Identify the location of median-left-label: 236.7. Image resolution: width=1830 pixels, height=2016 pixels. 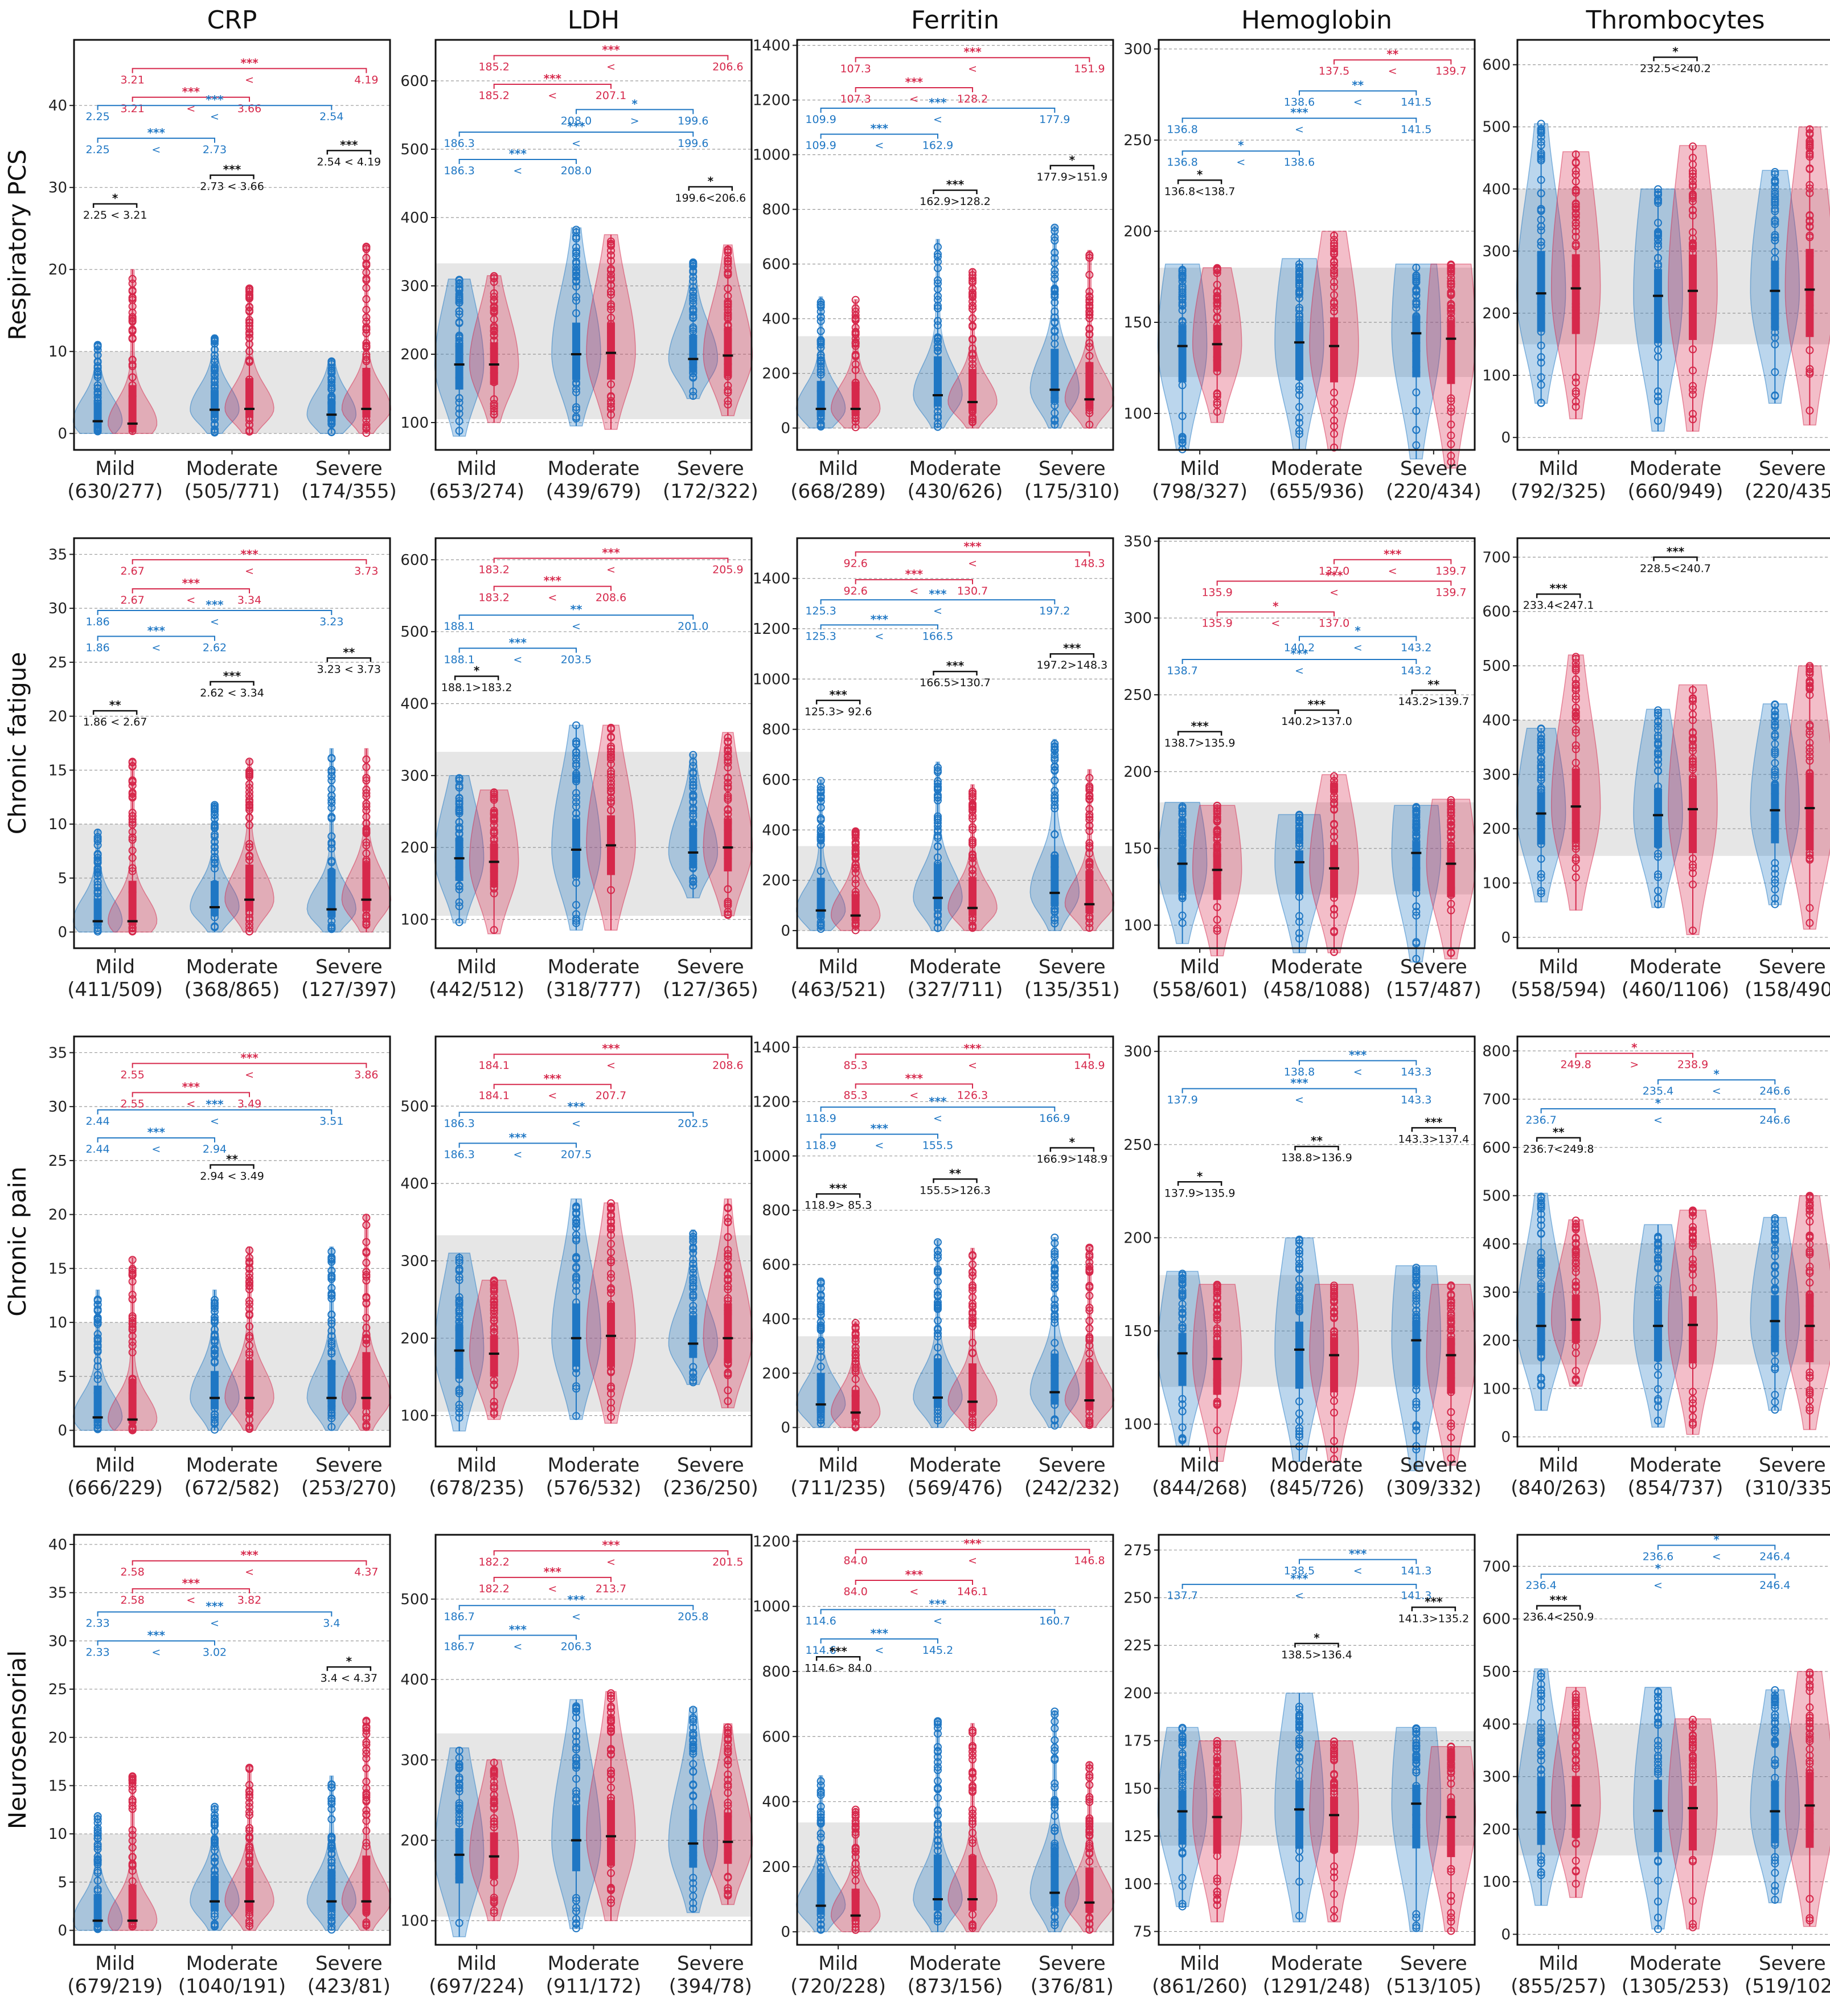
(1540, 1120).